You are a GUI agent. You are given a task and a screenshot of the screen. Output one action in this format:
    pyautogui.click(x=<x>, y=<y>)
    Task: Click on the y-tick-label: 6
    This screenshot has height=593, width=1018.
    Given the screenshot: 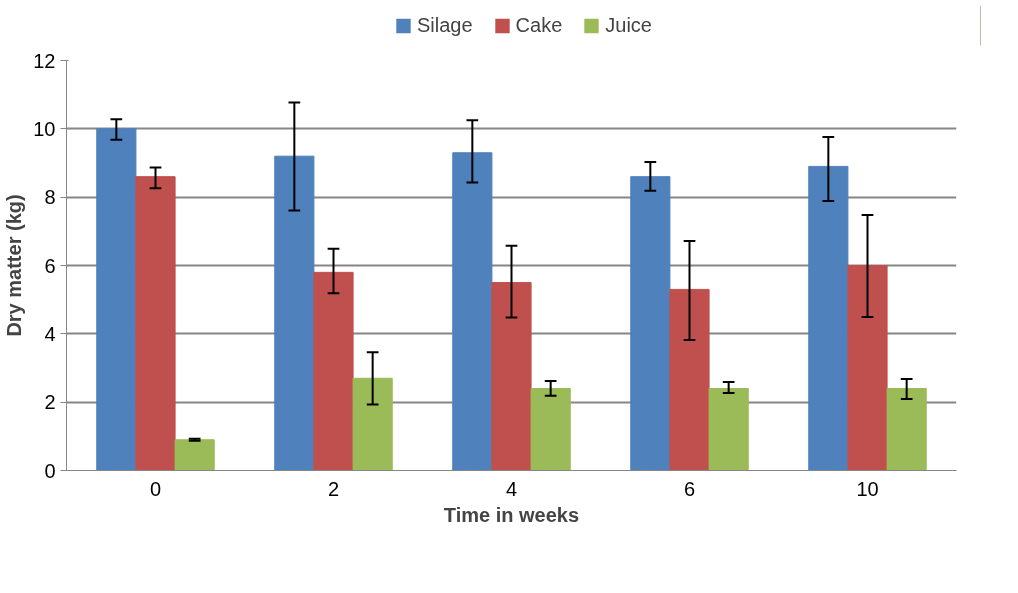 What is the action you would take?
    pyautogui.click(x=50, y=265)
    